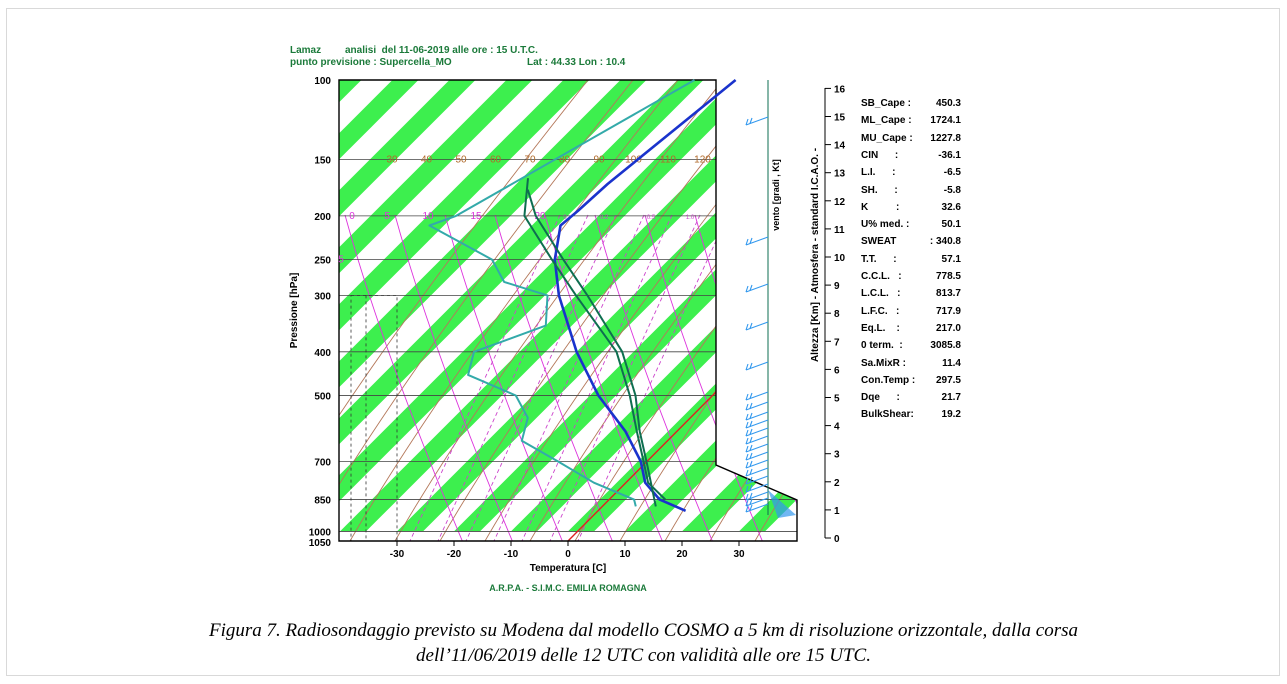 This screenshot has width=1287, height=684. What do you see at coordinates (702, 159) in the screenshot?
I see `dry-adiabat-label: 120` at bounding box center [702, 159].